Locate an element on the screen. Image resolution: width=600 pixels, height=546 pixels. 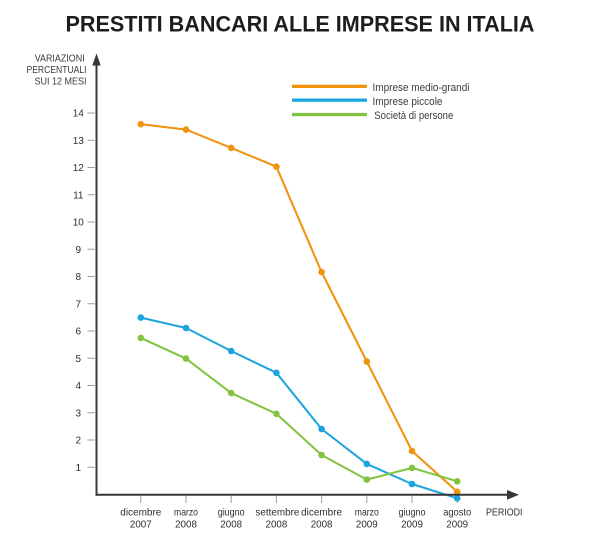
svg-text: SUI 12 MESI is located at coordinates (61, 82).